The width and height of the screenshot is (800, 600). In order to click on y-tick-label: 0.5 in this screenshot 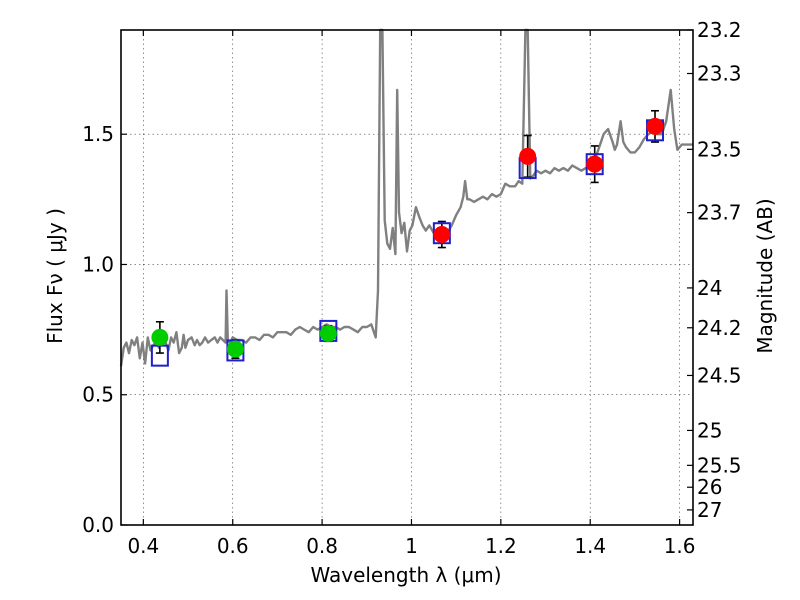, I will do `click(98, 395)`.